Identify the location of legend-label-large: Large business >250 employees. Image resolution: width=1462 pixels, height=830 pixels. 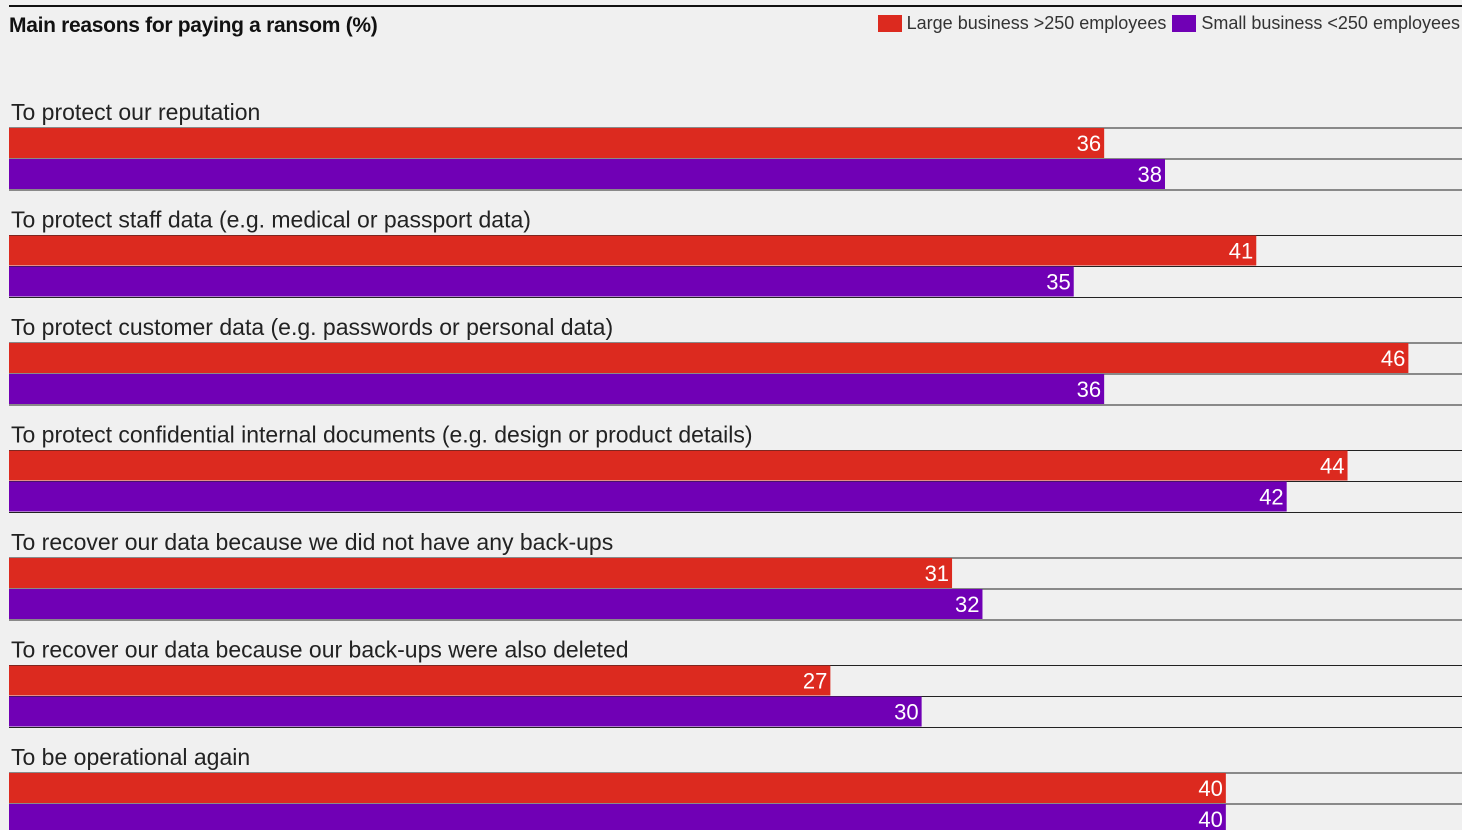
(1036, 23).